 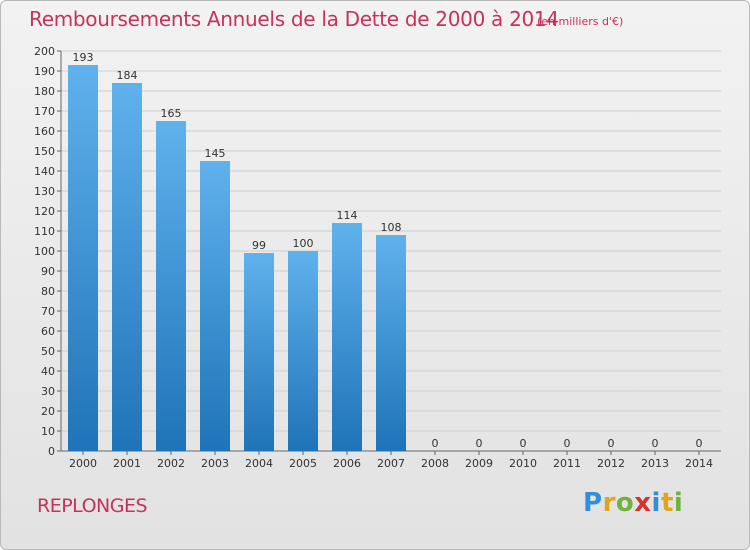 What do you see at coordinates (259, 463) in the screenshot?
I see `x-tick-label: 2004` at bounding box center [259, 463].